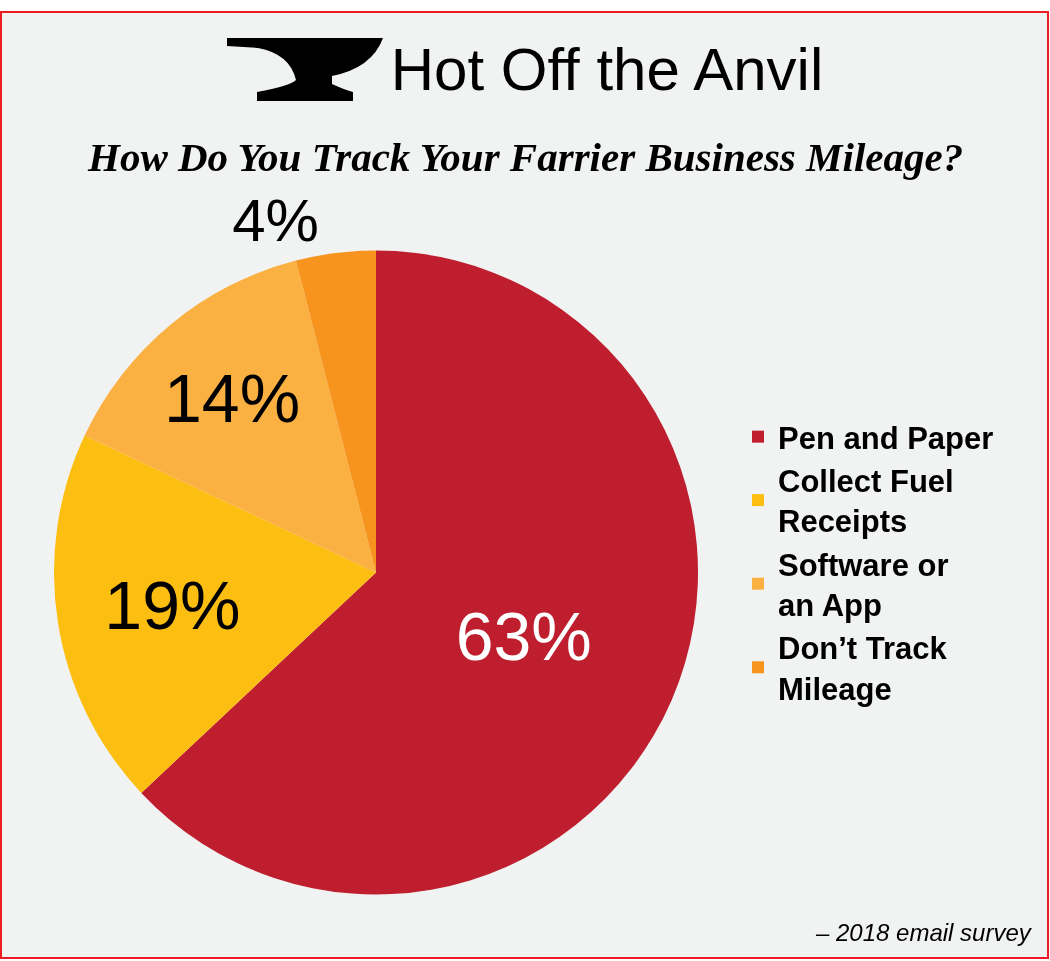 This screenshot has height=961, width=1050. What do you see at coordinates (886, 438) in the screenshot?
I see `legend-label: Pen and Paper` at bounding box center [886, 438].